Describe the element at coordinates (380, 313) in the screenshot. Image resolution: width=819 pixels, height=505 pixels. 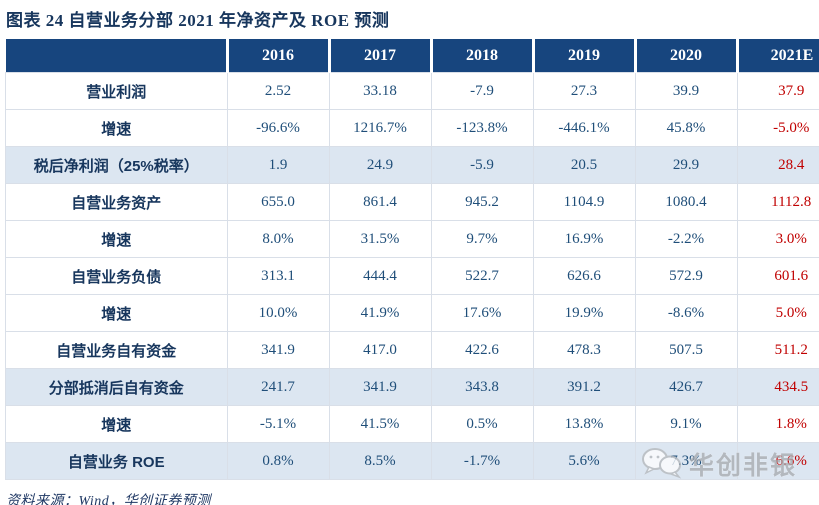
I see `cell-2017: 41.9%` at that location.